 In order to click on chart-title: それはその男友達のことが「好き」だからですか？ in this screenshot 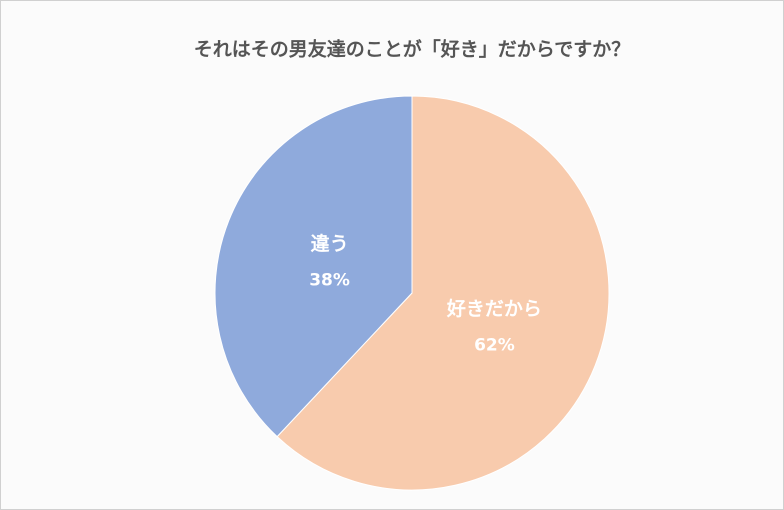, I will do `click(412, 49)`.